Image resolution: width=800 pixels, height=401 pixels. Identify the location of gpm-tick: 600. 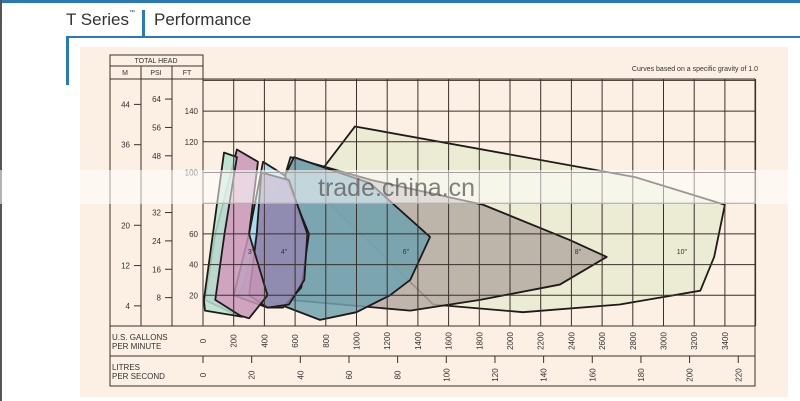
(295, 341).